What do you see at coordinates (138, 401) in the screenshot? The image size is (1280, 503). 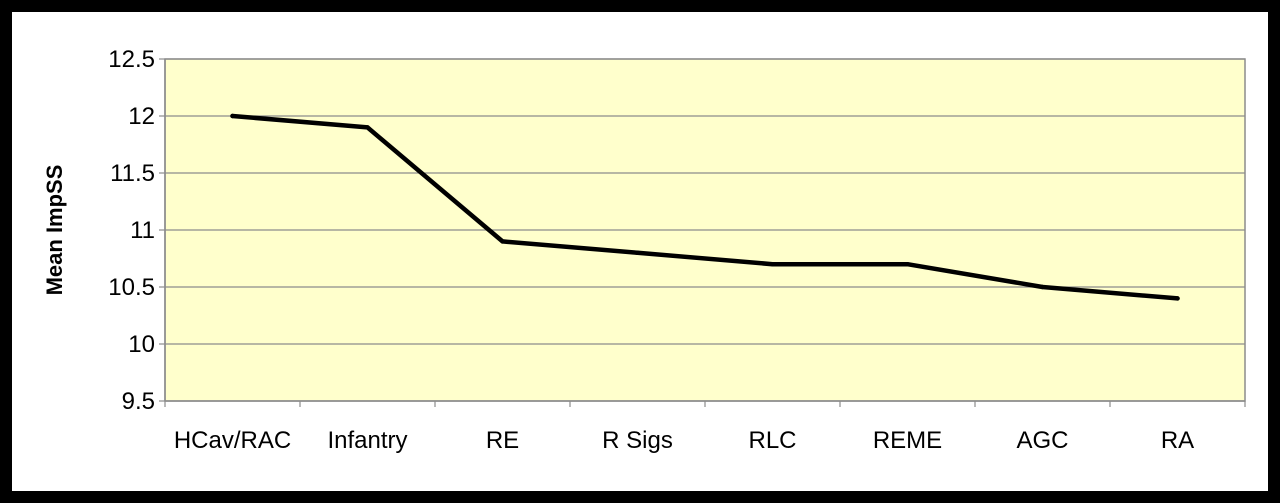 I see `y-tick-label: 9.5` at bounding box center [138, 401].